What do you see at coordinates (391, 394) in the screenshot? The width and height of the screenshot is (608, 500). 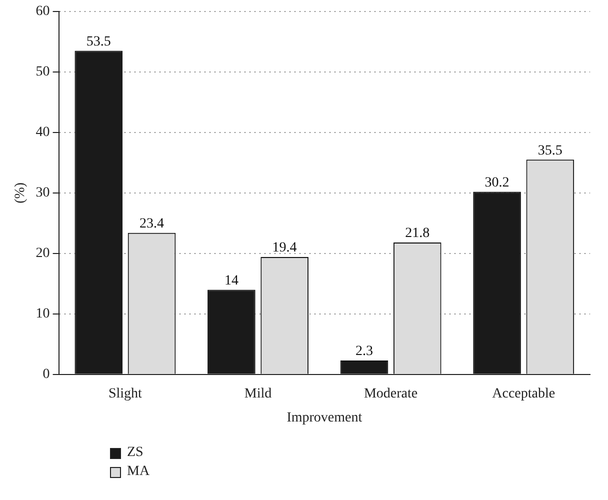 I see `x-tick-label: Moderate` at bounding box center [391, 394].